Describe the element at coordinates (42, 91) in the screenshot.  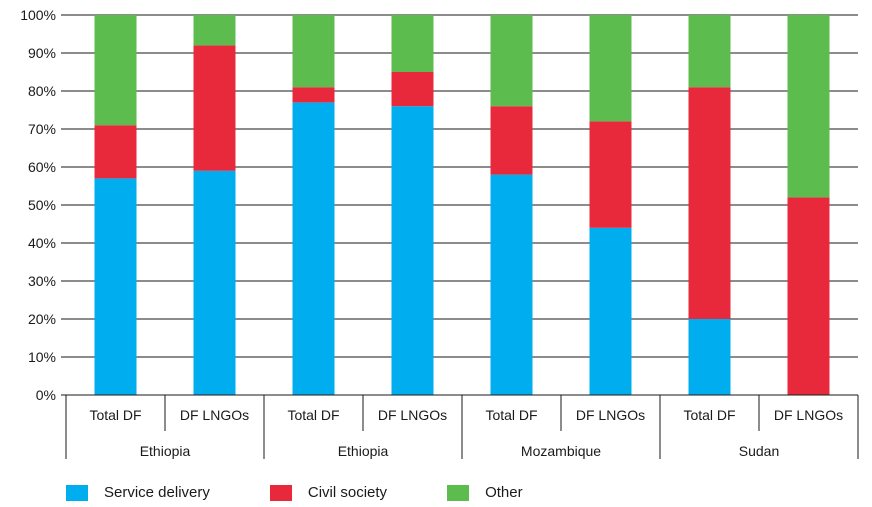
I see `y-tick-label: 80%` at that location.